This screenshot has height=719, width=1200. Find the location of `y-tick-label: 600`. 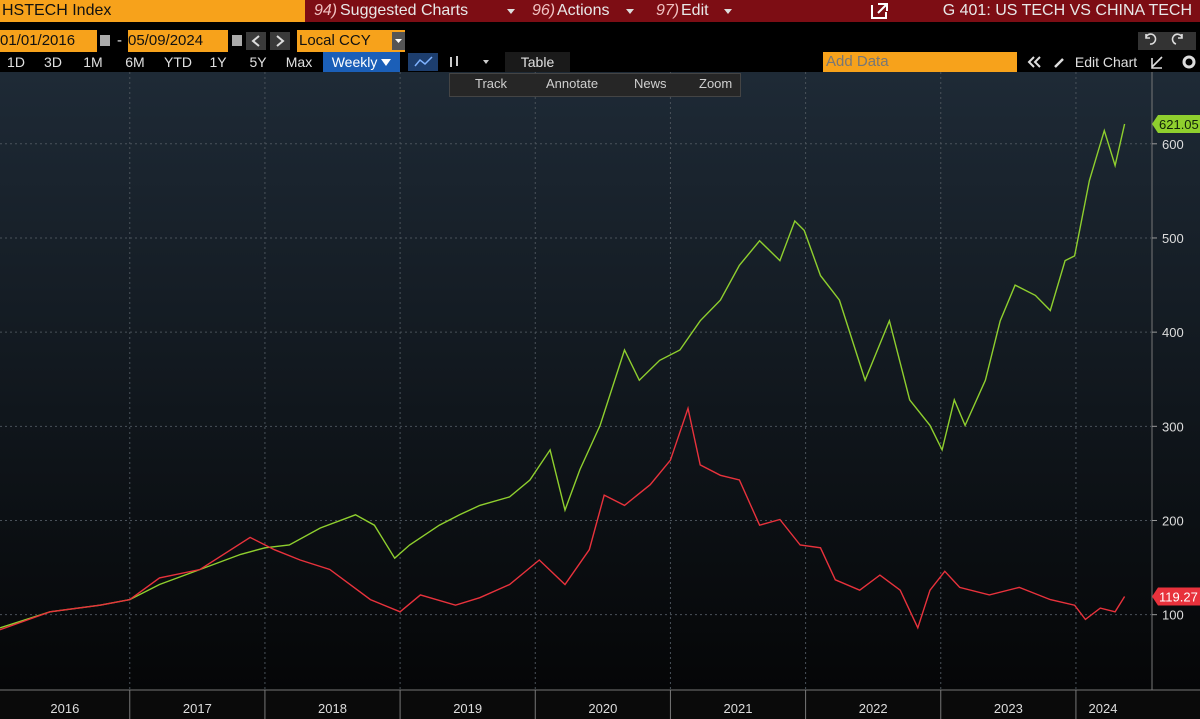

y-tick-label: 600 is located at coordinates (1173, 144).